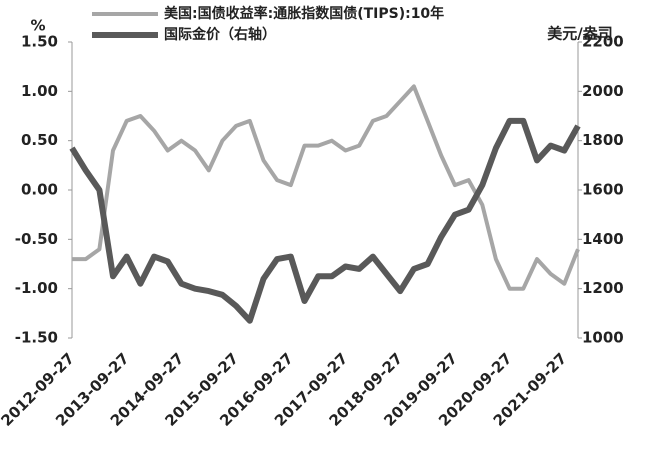 The height and width of the screenshot is (455, 654). What do you see at coordinates (603, 239) in the screenshot?
I see `y2-tick-label: 1400` at bounding box center [603, 239].